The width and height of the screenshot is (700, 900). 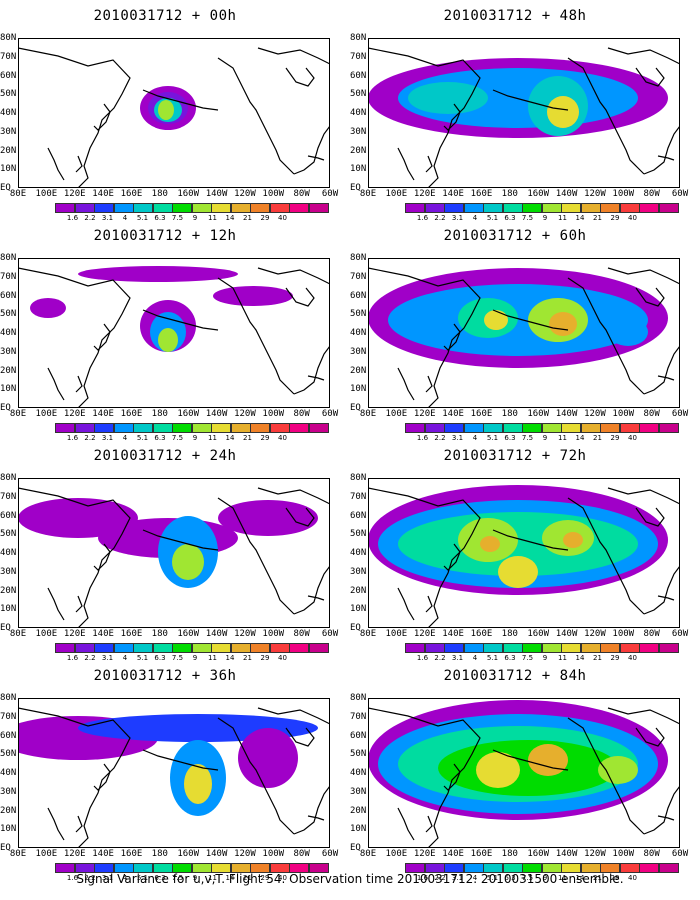 What do you see at coordinates (492, 658) in the screenshot?
I see `legend-label: 5.1` at bounding box center [492, 658].